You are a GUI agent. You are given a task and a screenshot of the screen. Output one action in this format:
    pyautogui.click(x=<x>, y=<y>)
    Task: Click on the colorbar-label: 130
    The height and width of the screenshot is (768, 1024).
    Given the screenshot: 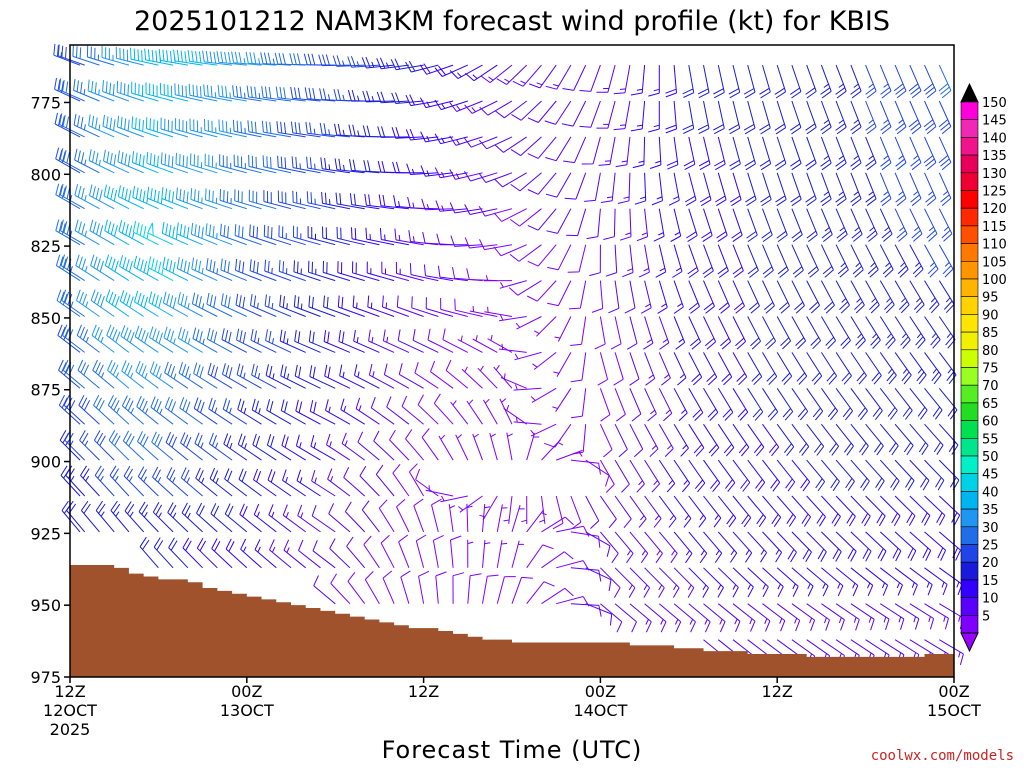 What is the action you would take?
    pyautogui.click(x=994, y=174)
    